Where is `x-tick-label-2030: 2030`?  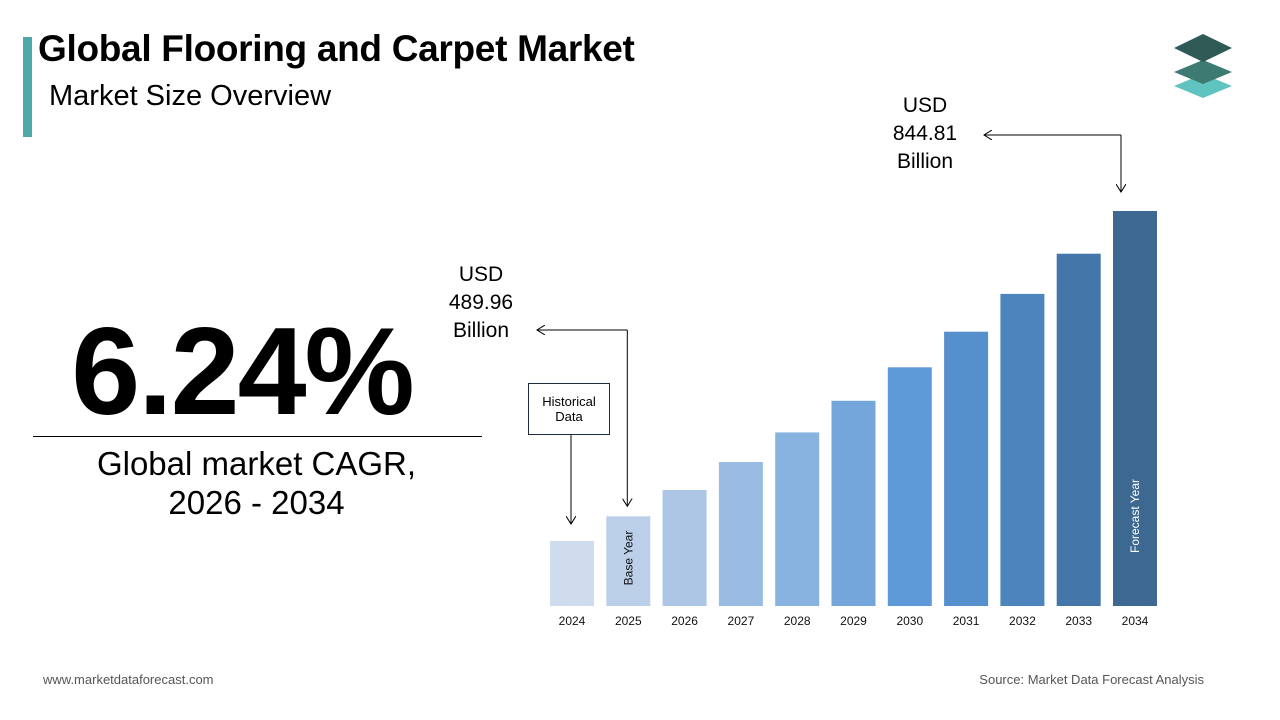
x-tick-label-2030: 2030 is located at coordinates (909, 621).